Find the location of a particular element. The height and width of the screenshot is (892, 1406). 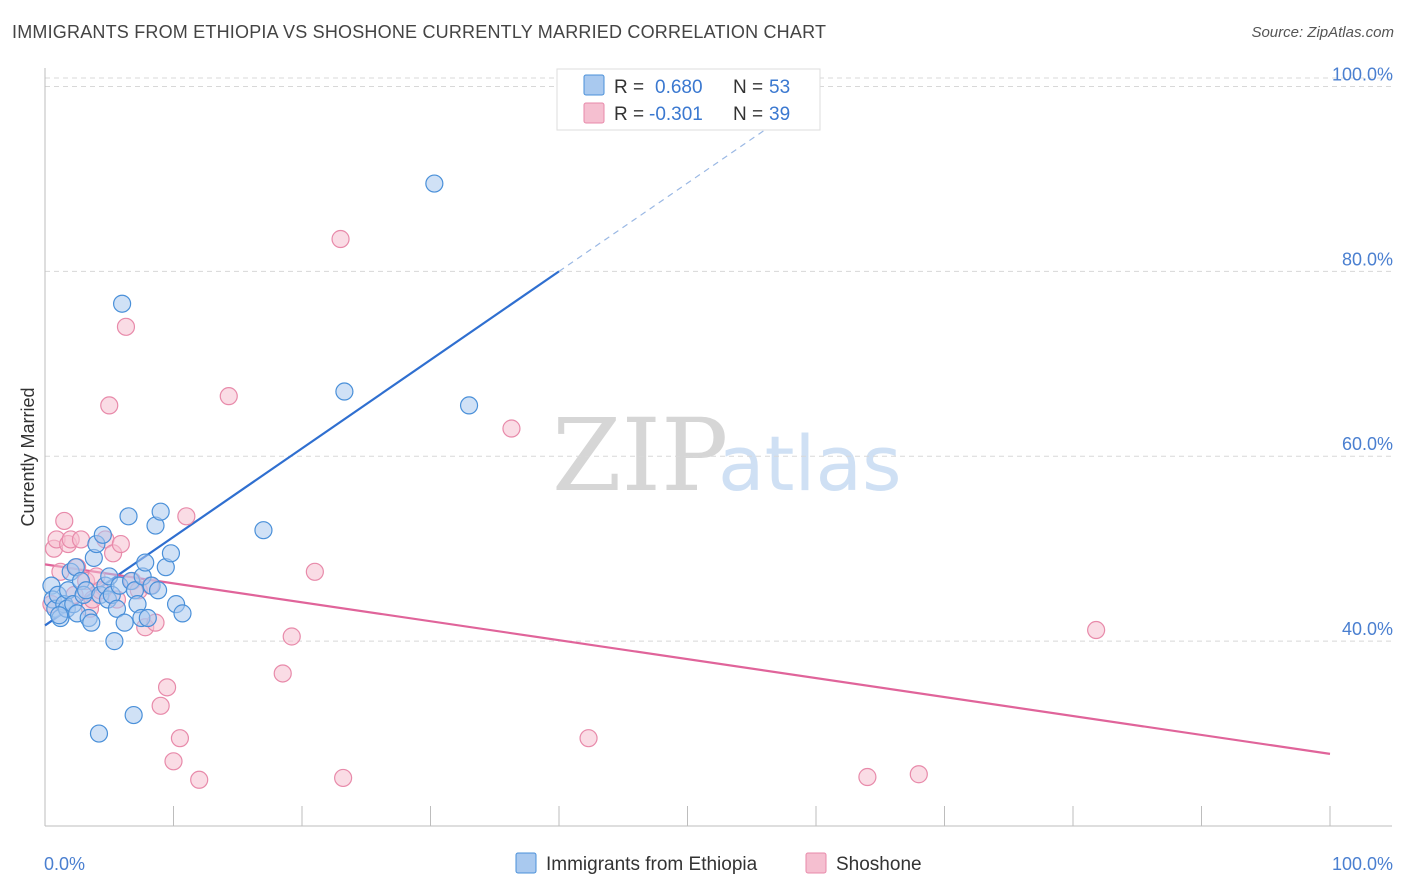

y-axis-title: Currently Married is located at coordinates (28, 456).